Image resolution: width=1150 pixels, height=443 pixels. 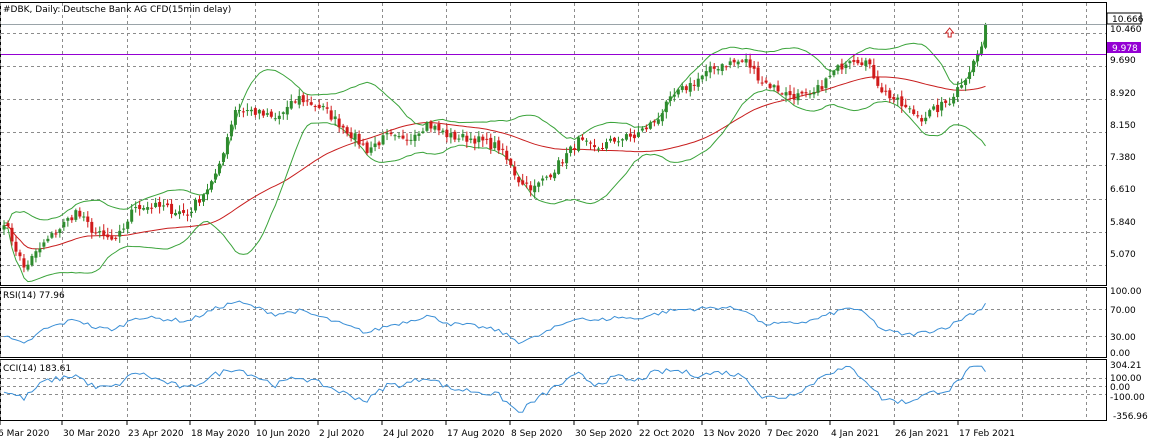 What do you see at coordinates (1127, 398) in the screenshot?
I see `cci-tick-label: -100.00` at bounding box center [1127, 398].